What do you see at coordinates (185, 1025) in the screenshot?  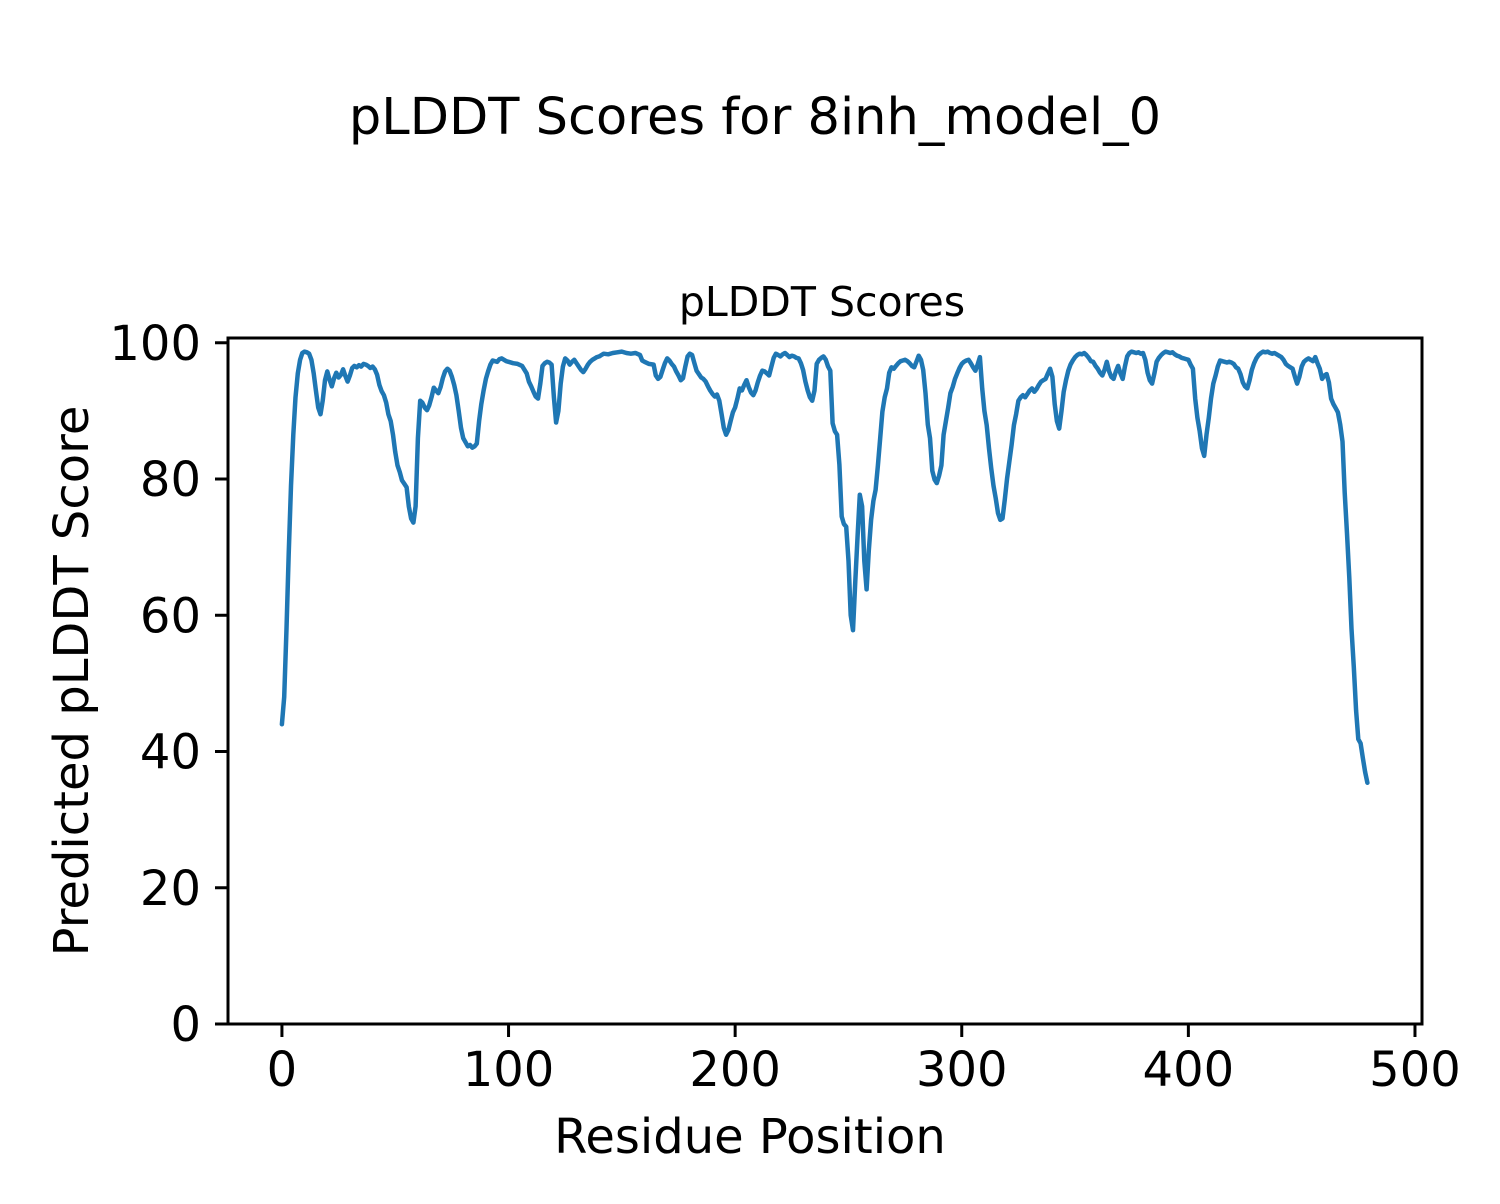 I see `y-tick-label: 0` at bounding box center [185, 1025].